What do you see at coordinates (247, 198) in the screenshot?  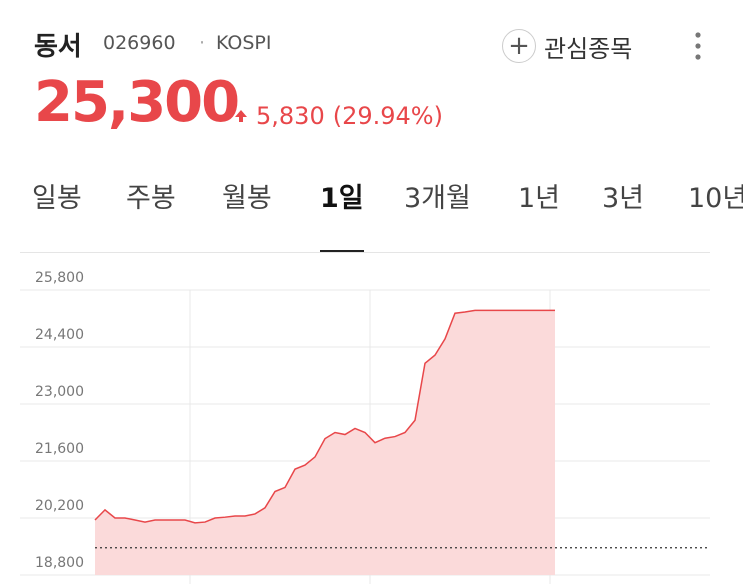 I see `tab: 월봉` at bounding box center [247, 198].